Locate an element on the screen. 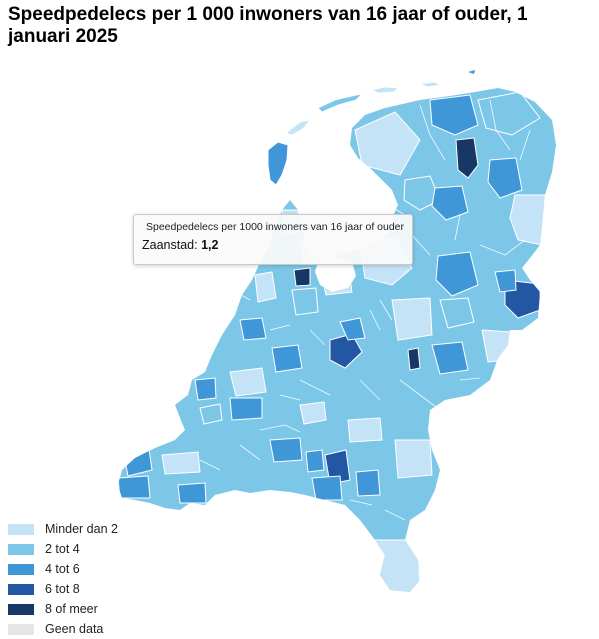 The width and height of the screenshot is (599, 639). region-nijmegen is located at coordinates (414, 359).